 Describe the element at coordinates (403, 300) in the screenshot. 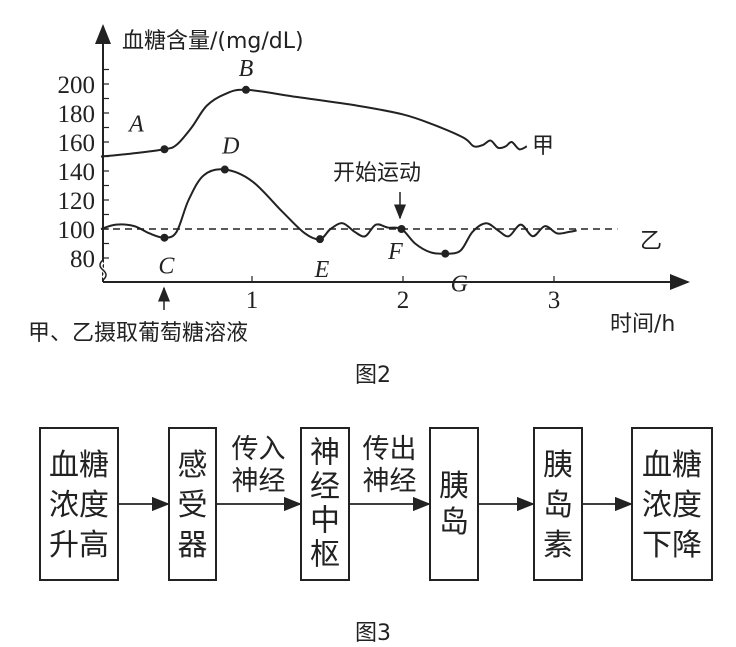

I see `x-tick-label: 2` at that location.